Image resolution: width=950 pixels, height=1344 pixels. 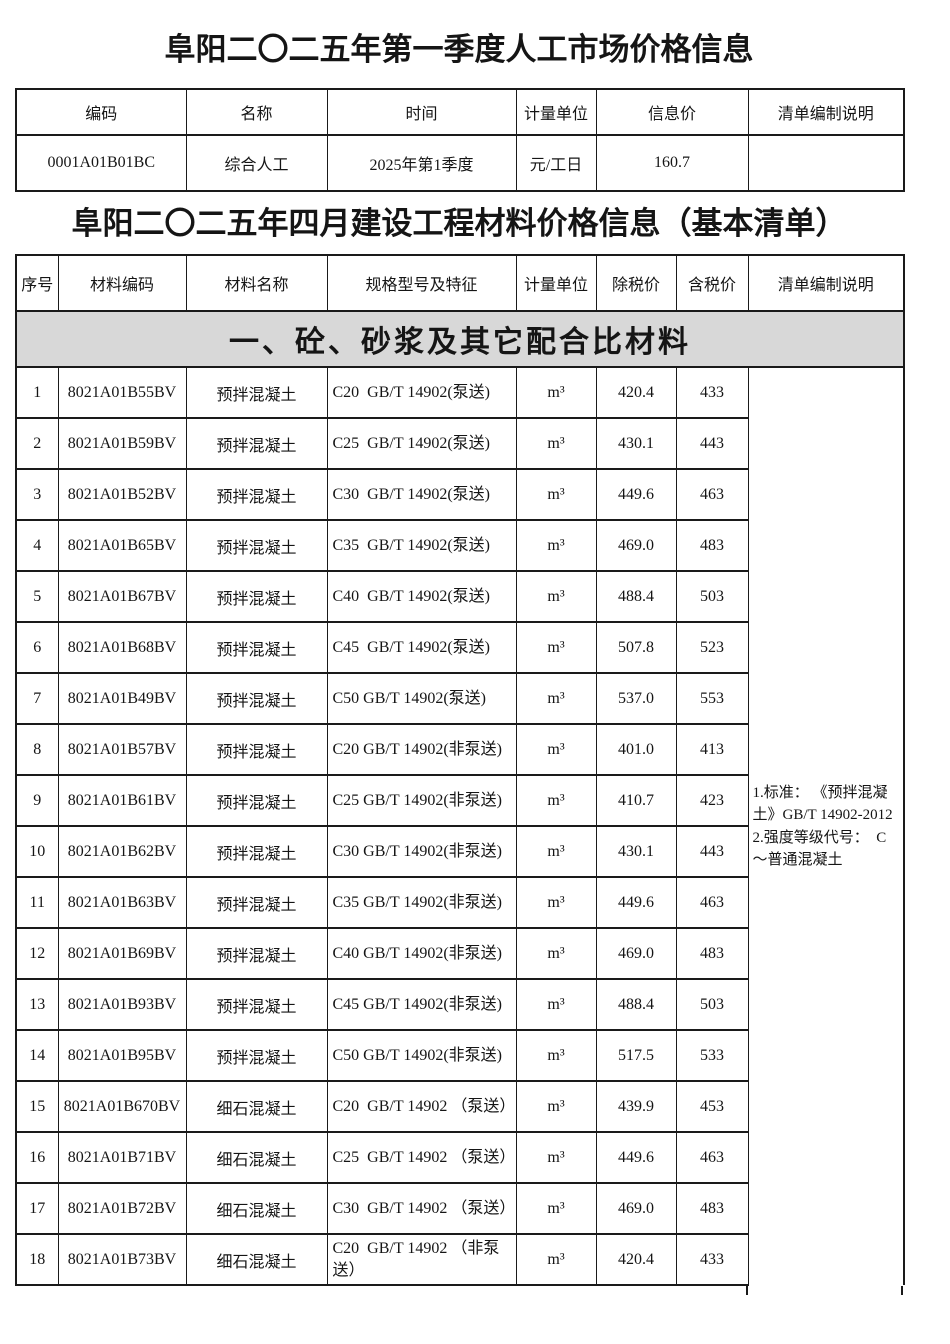 What do you see at coordinates (122, 698) in the screenshot?
I see `cell-code: 8021A01B49BV` at bounding box center [122, 698].